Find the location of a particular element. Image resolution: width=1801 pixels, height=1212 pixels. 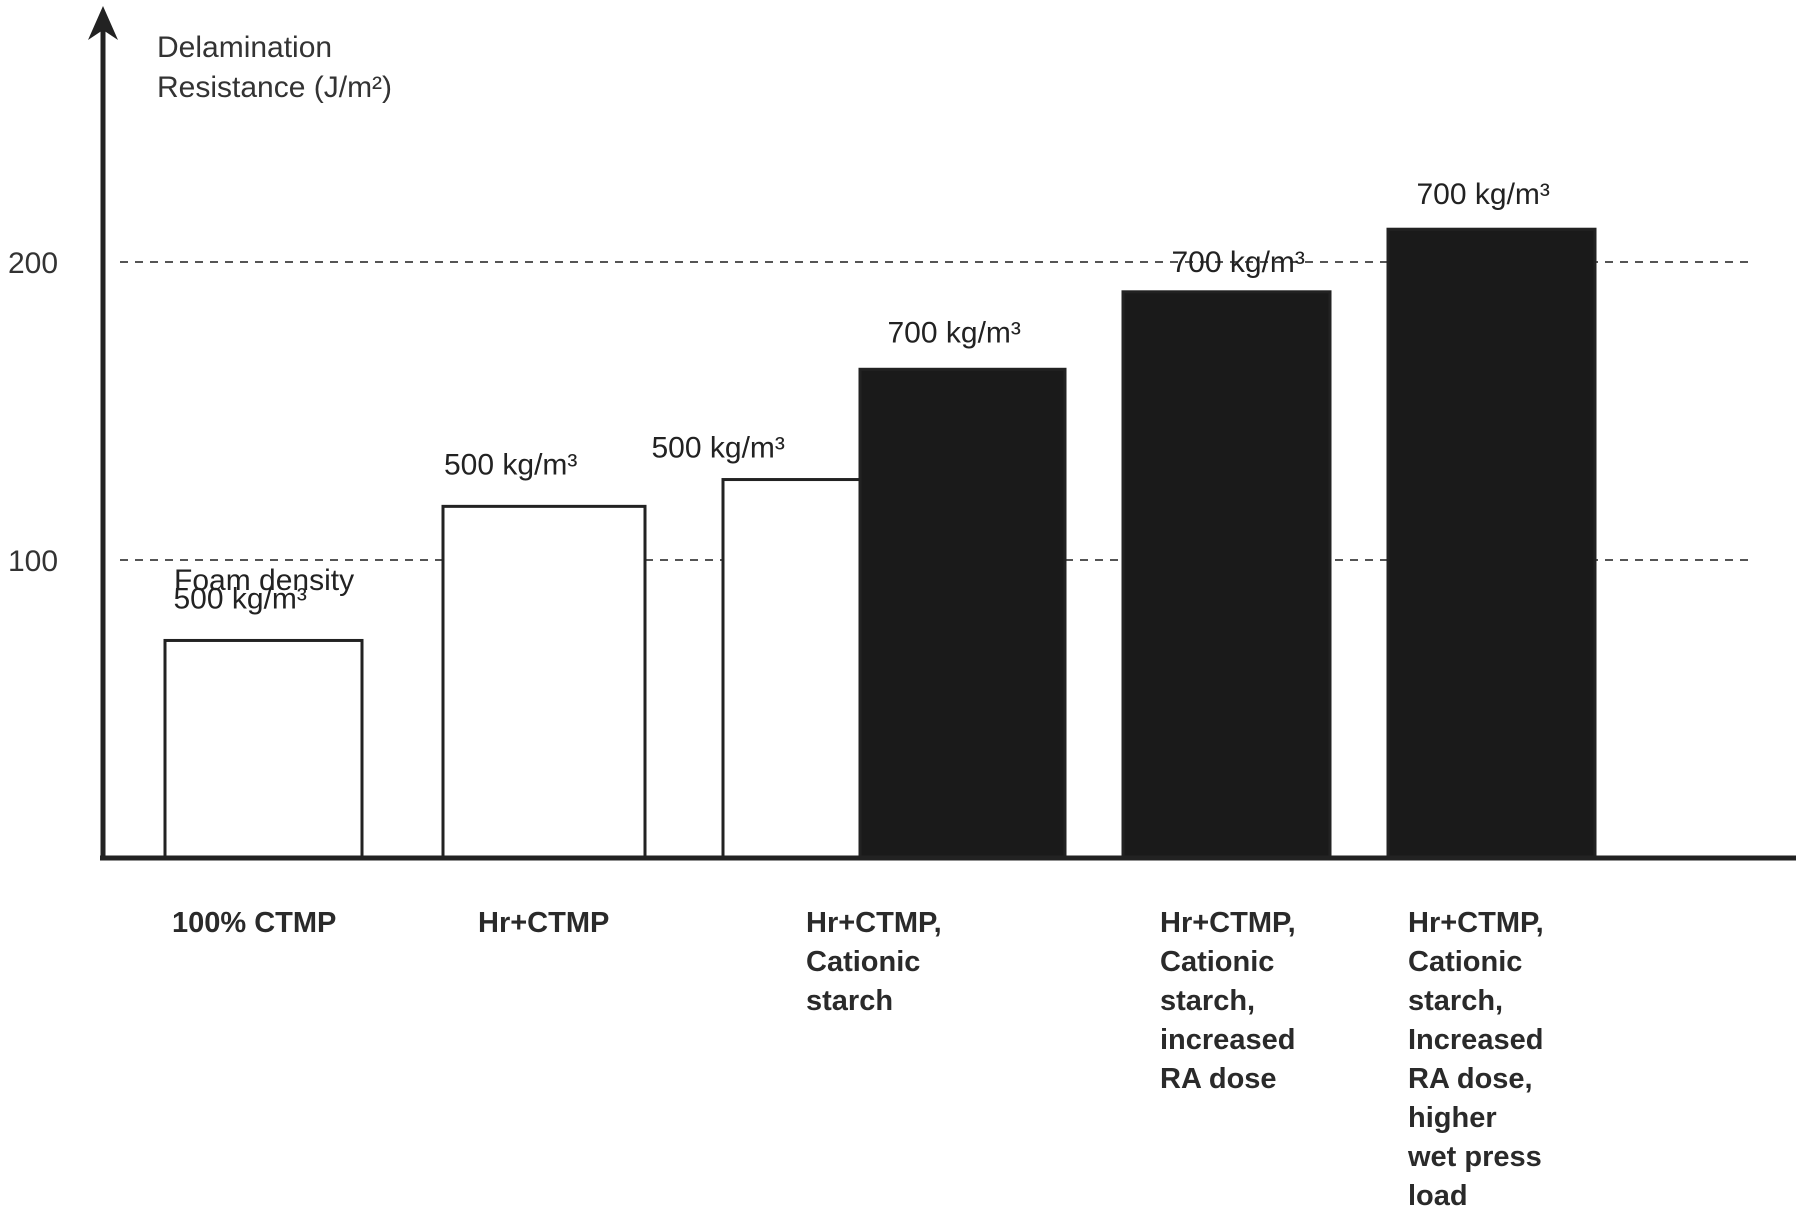

category-label-line: RA dose, is located at coordinates (1470, 1079).